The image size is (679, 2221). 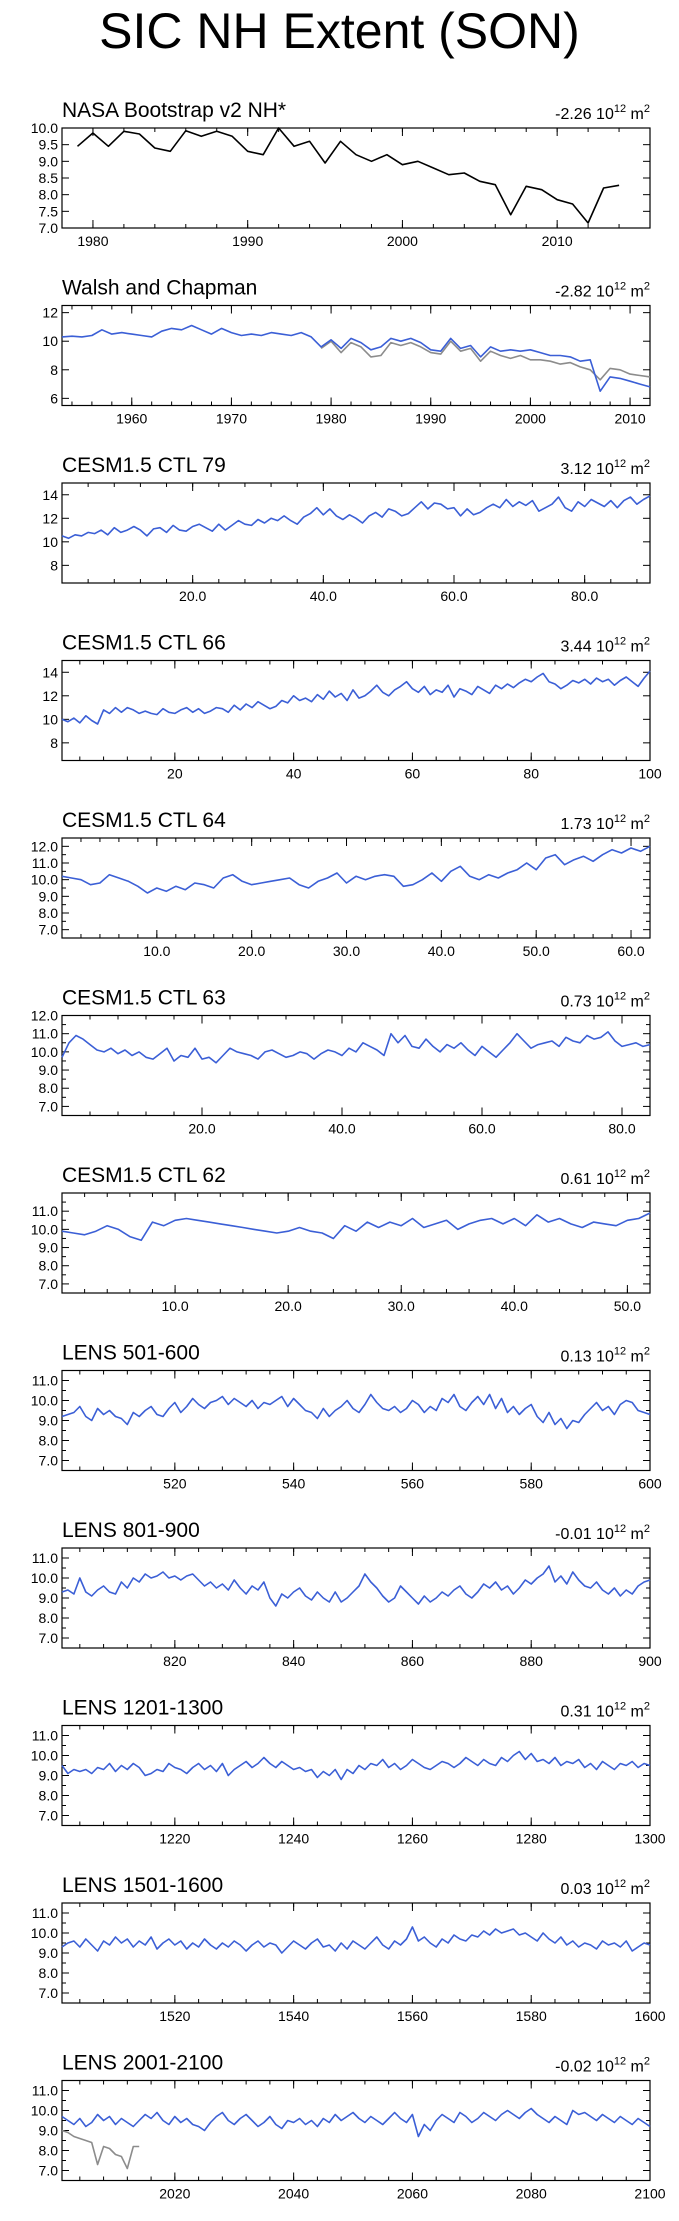 I want to click on x-tick-label: 80.0, so click(x=584, y=596).